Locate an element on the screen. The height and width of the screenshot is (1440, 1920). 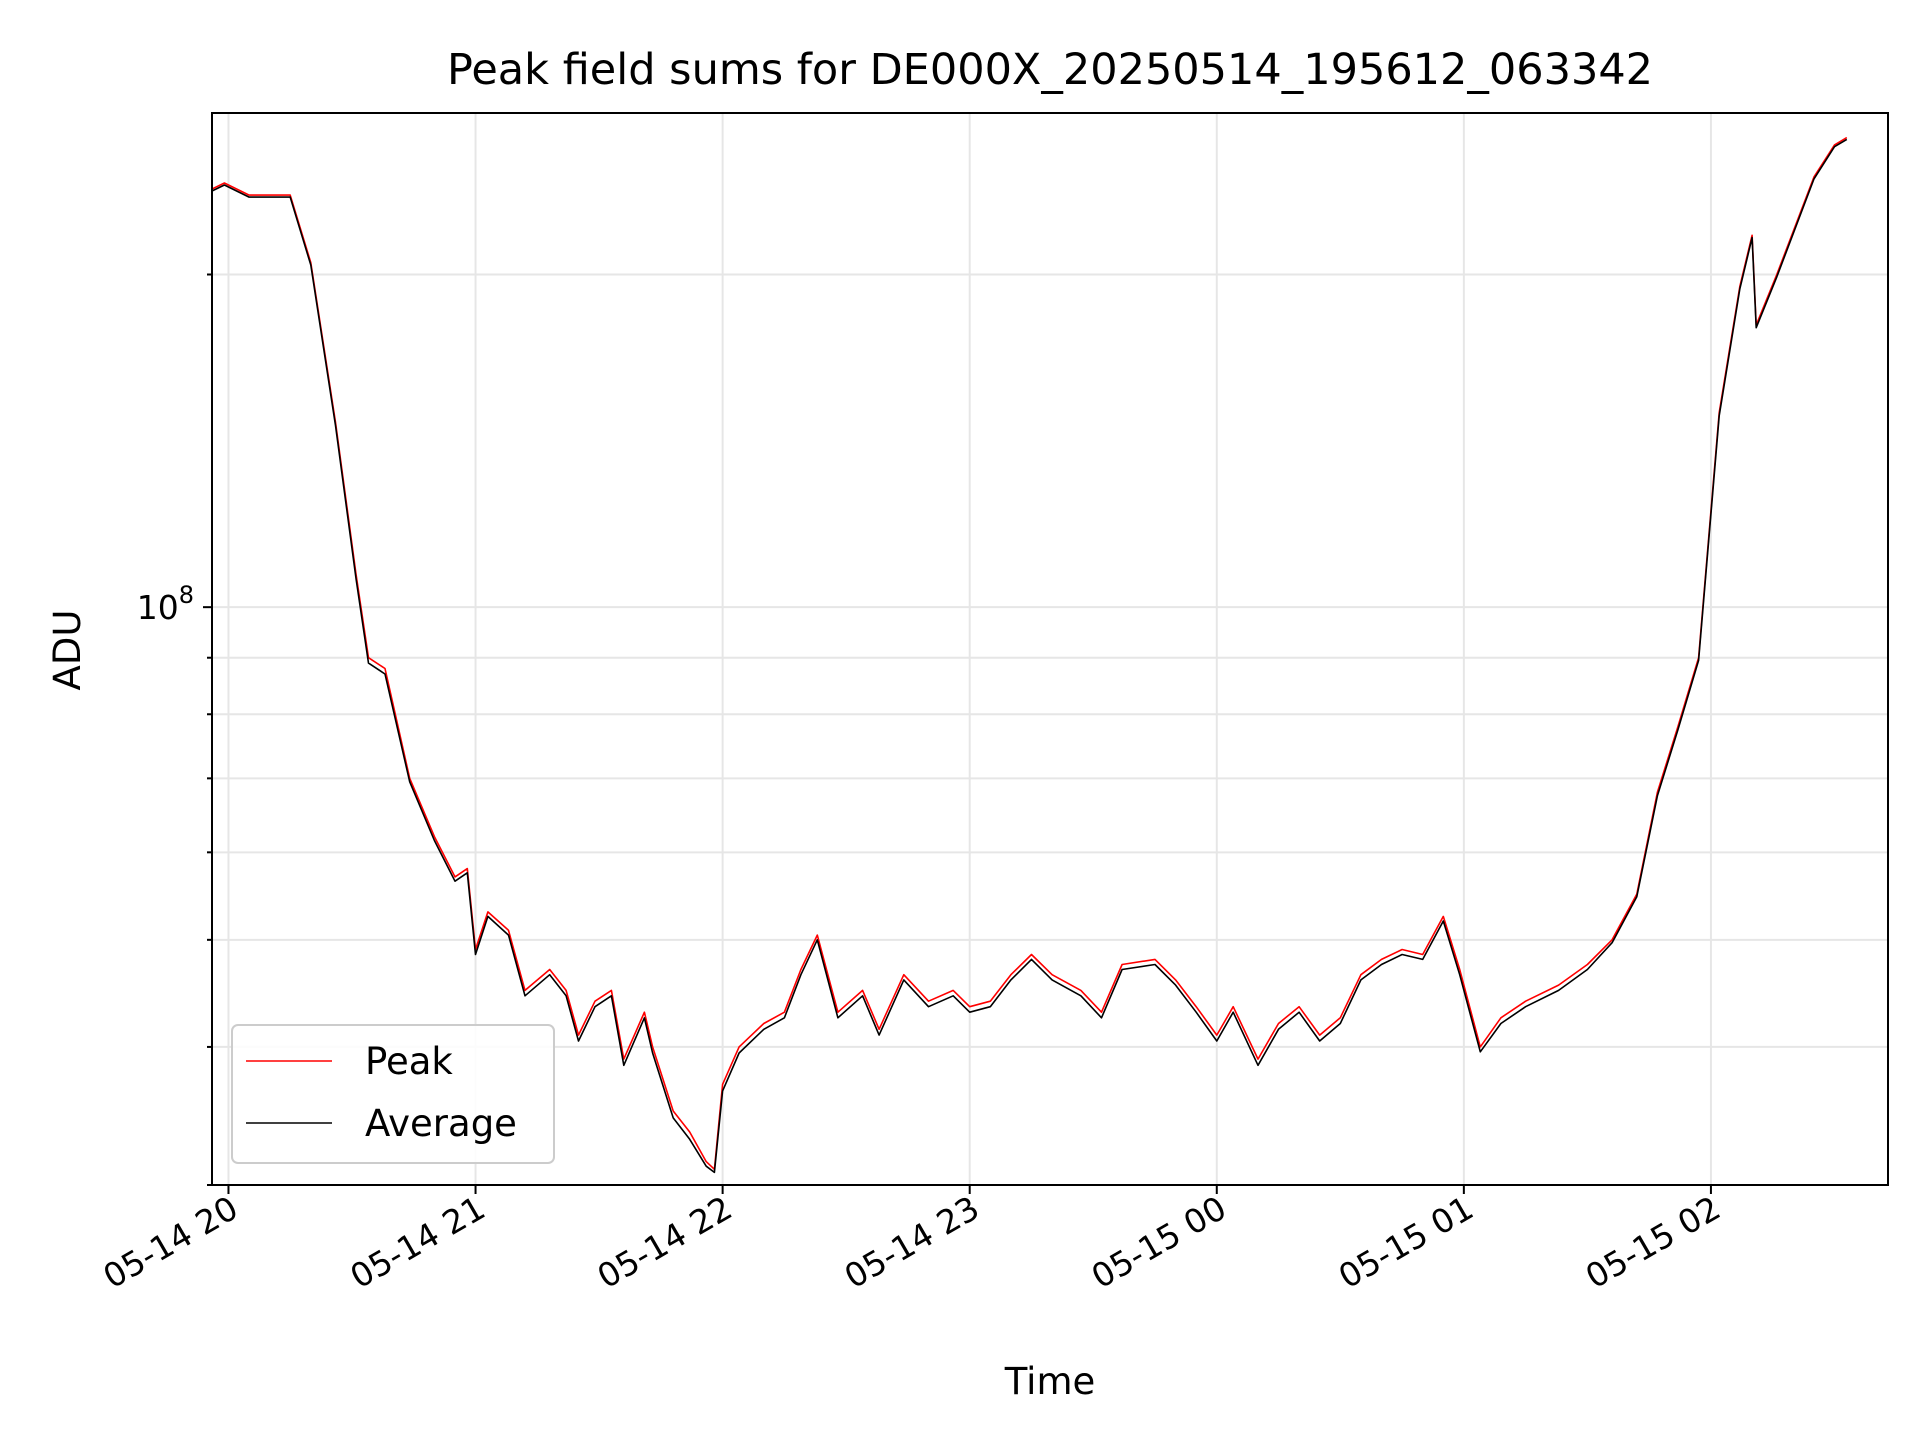
legend-box is located at coordinates (393, 1094).